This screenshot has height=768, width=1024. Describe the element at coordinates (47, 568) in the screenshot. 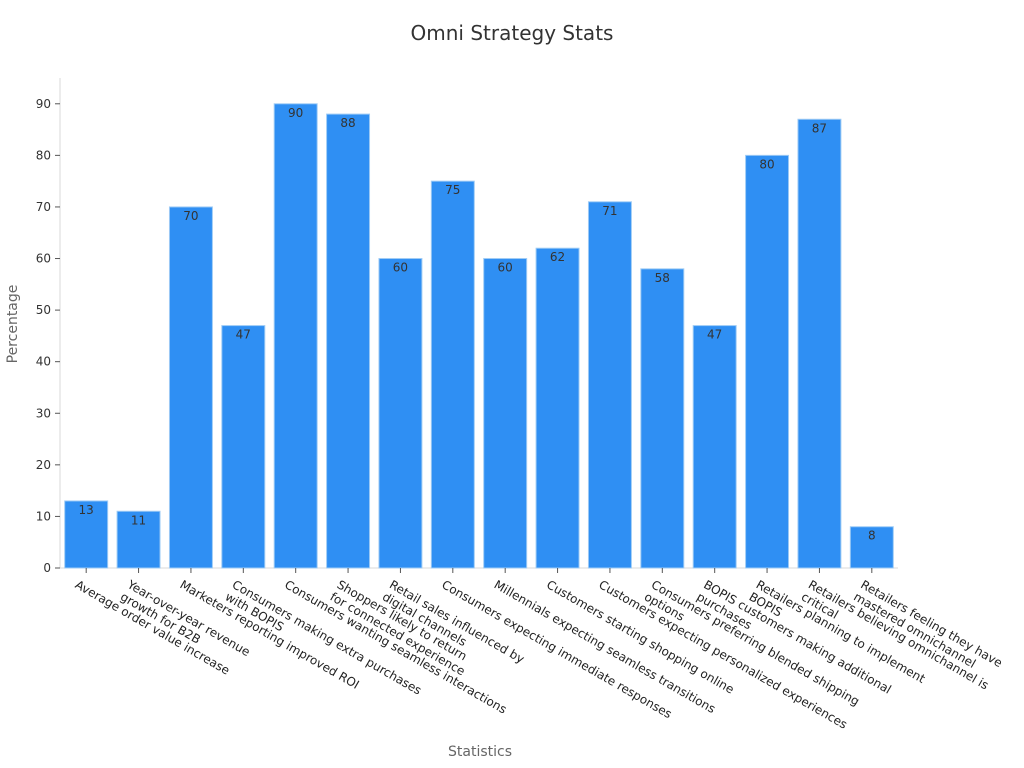

I see `y-tick-label: 0` at that location.